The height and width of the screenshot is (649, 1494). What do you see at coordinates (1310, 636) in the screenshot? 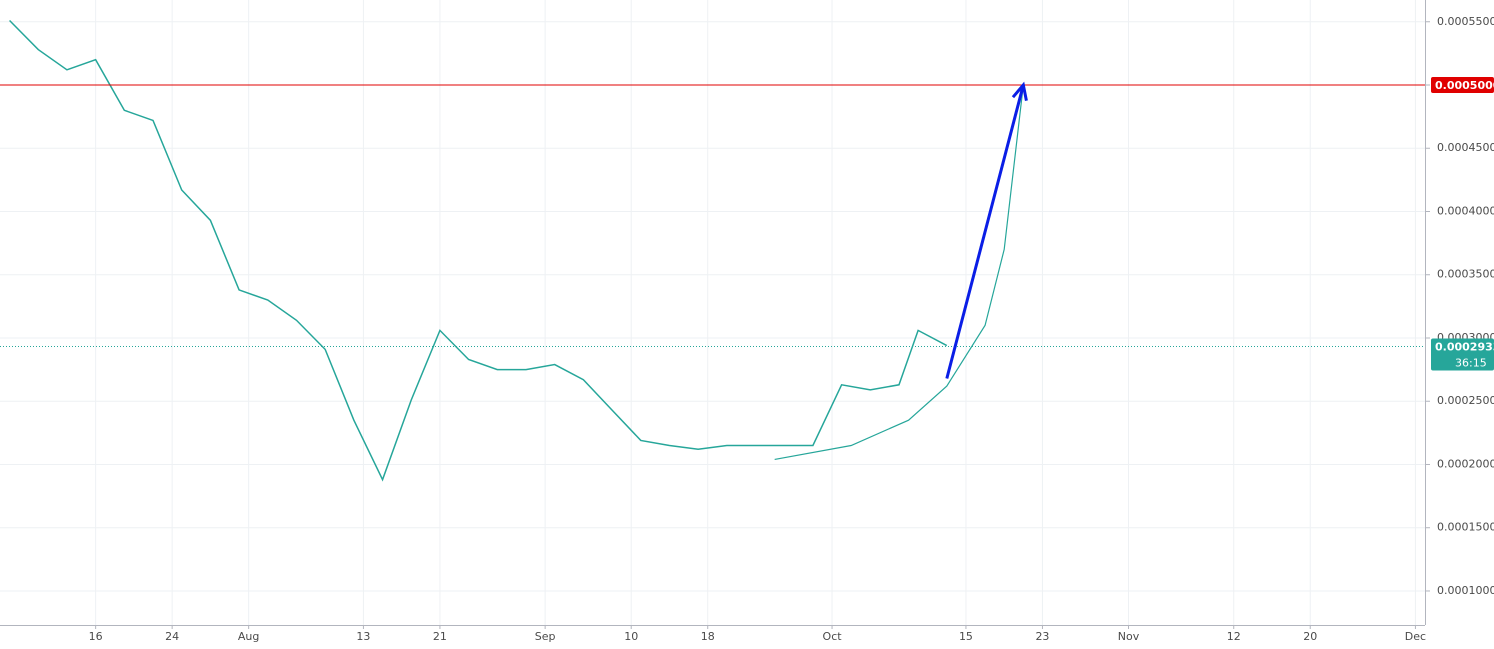
I see `x-tick-label: 20` at bounding box center [1310, 636].